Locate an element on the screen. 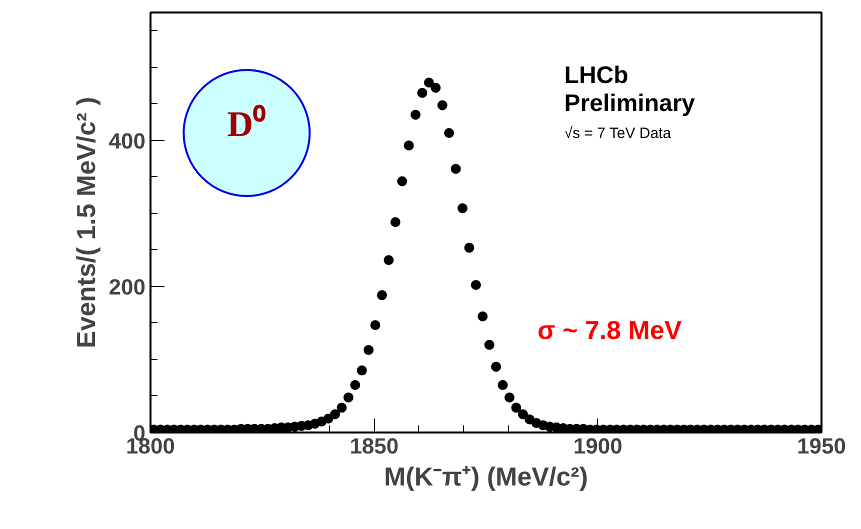 Image resolution: width=861 pixels, height=529 pixels. annotation: √s = 7 TeV Data is located at coordinates (618, 133).